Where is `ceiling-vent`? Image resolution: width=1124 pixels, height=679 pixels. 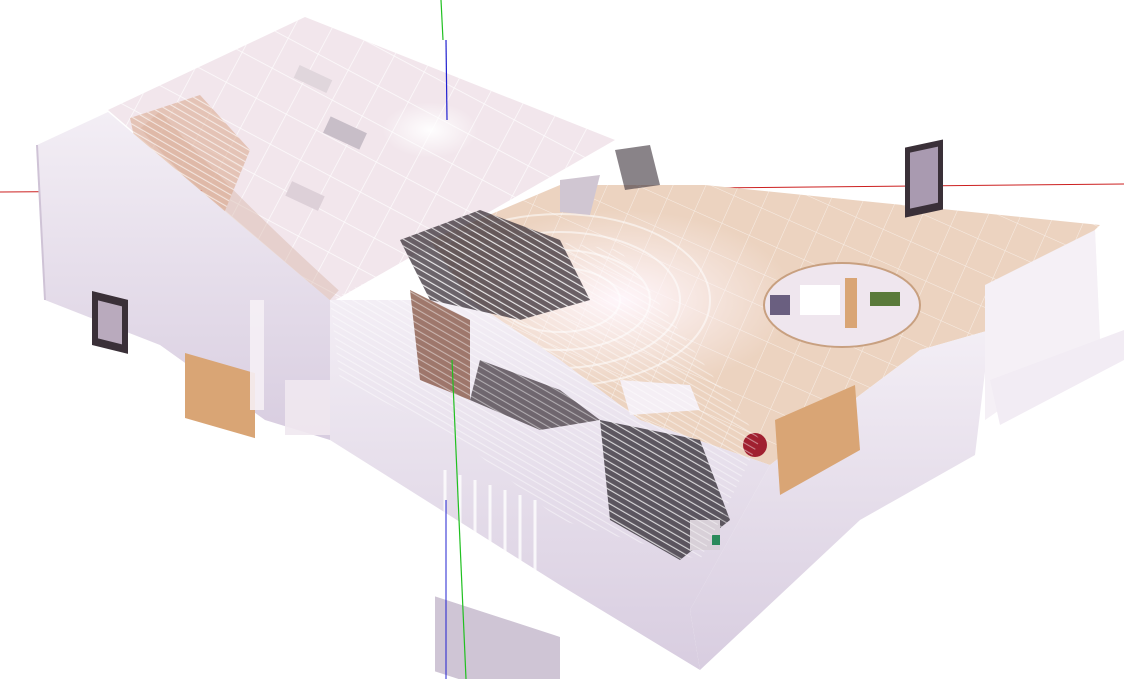
ceiling-vent is located at coordinates (345, 133).